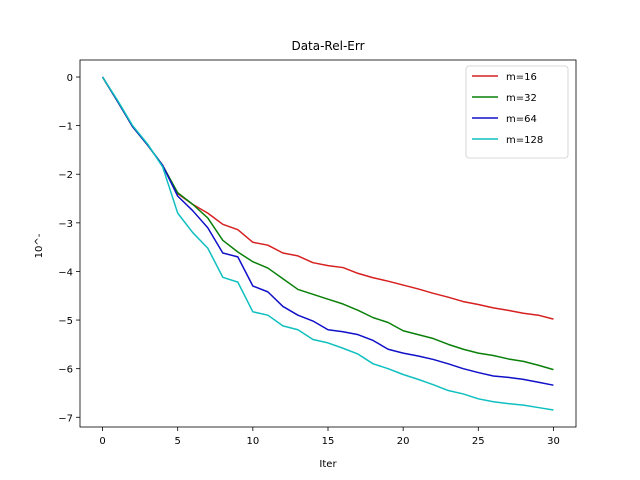 The width and height of the screenshot is (640, 480). I want to click on y-tick-label: −1, so click(65, 127).